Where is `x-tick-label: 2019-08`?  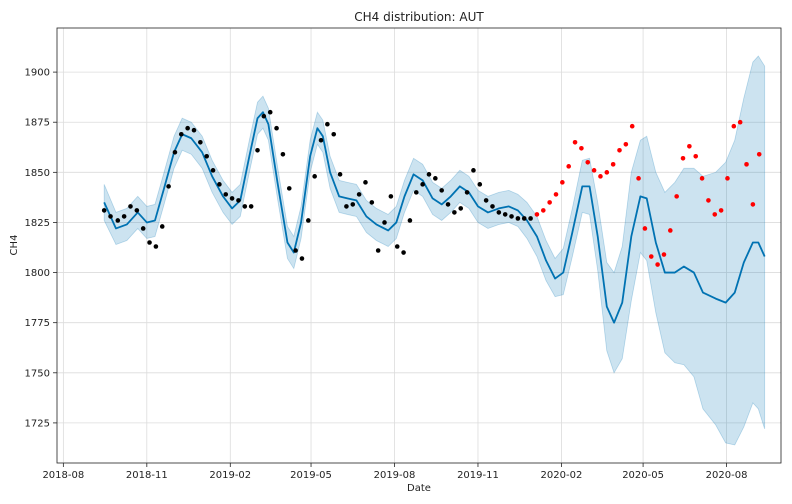
x-tick-label: 2019-08 is located at coordinates (395, 475).